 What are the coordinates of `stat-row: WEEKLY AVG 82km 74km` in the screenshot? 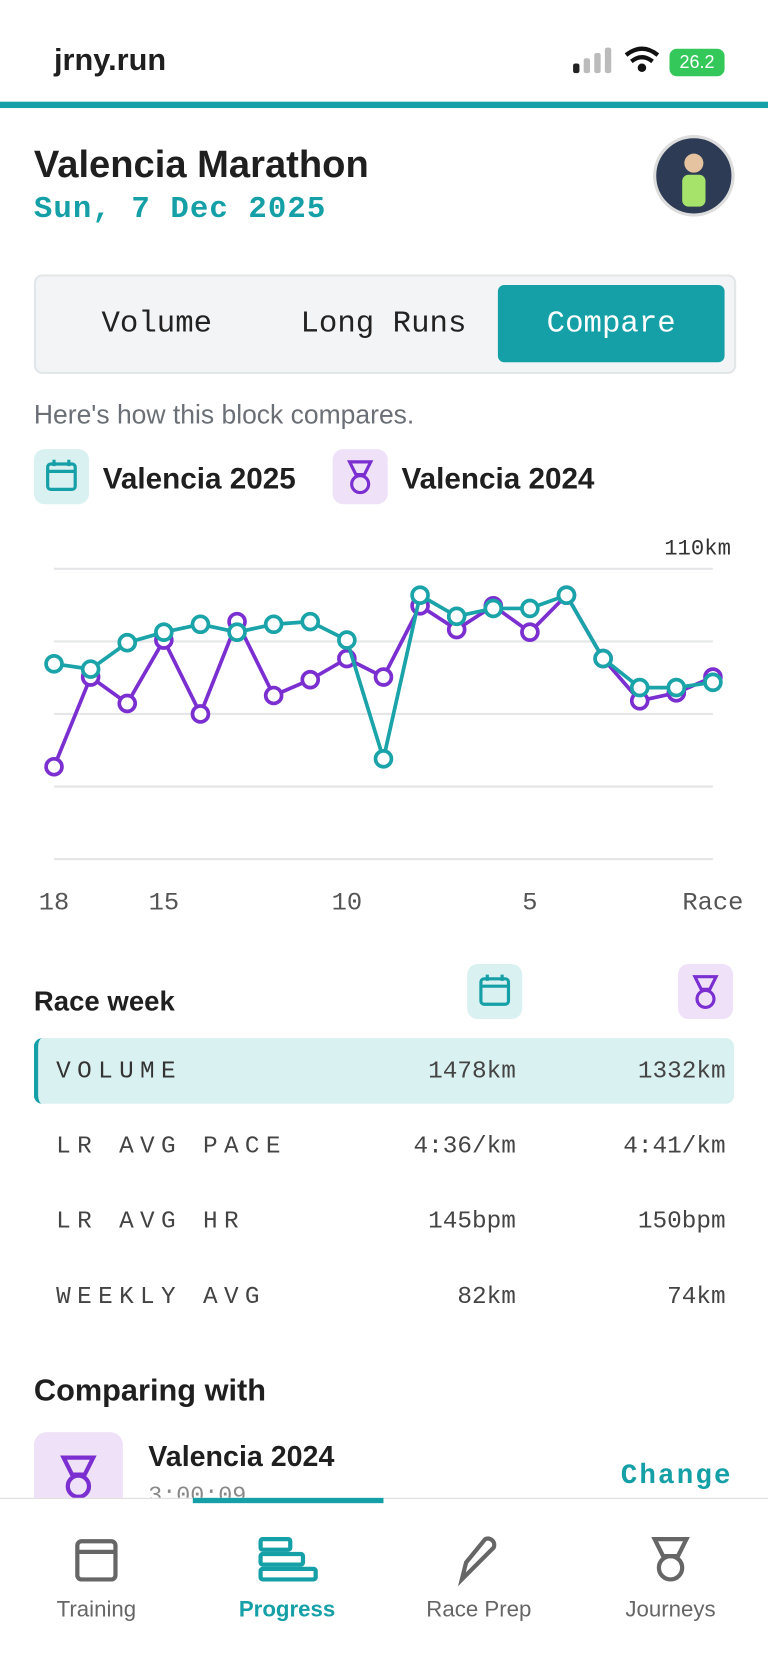 It's located at (384, 1297).